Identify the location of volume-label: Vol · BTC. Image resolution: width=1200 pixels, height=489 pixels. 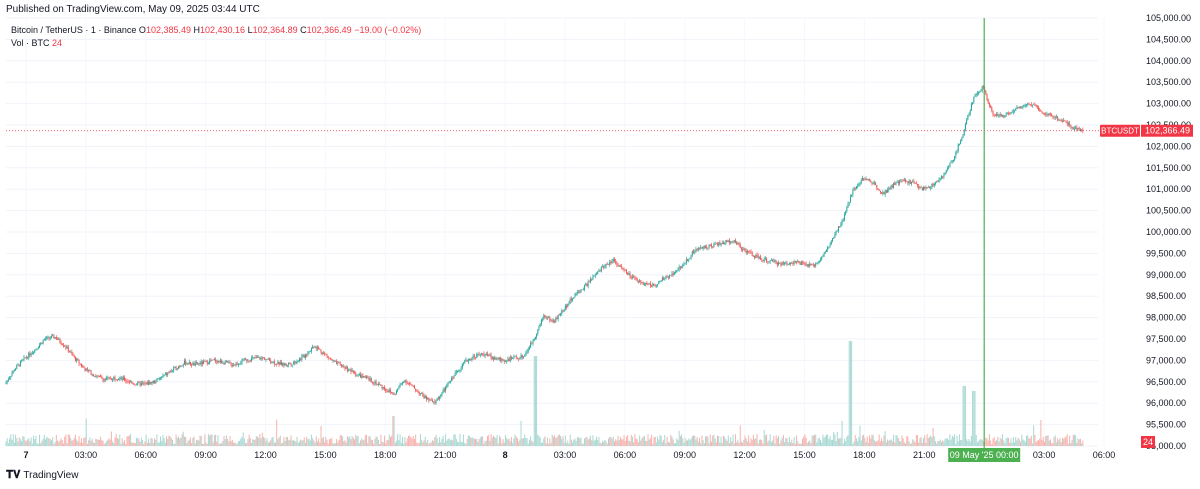
(30, 43).